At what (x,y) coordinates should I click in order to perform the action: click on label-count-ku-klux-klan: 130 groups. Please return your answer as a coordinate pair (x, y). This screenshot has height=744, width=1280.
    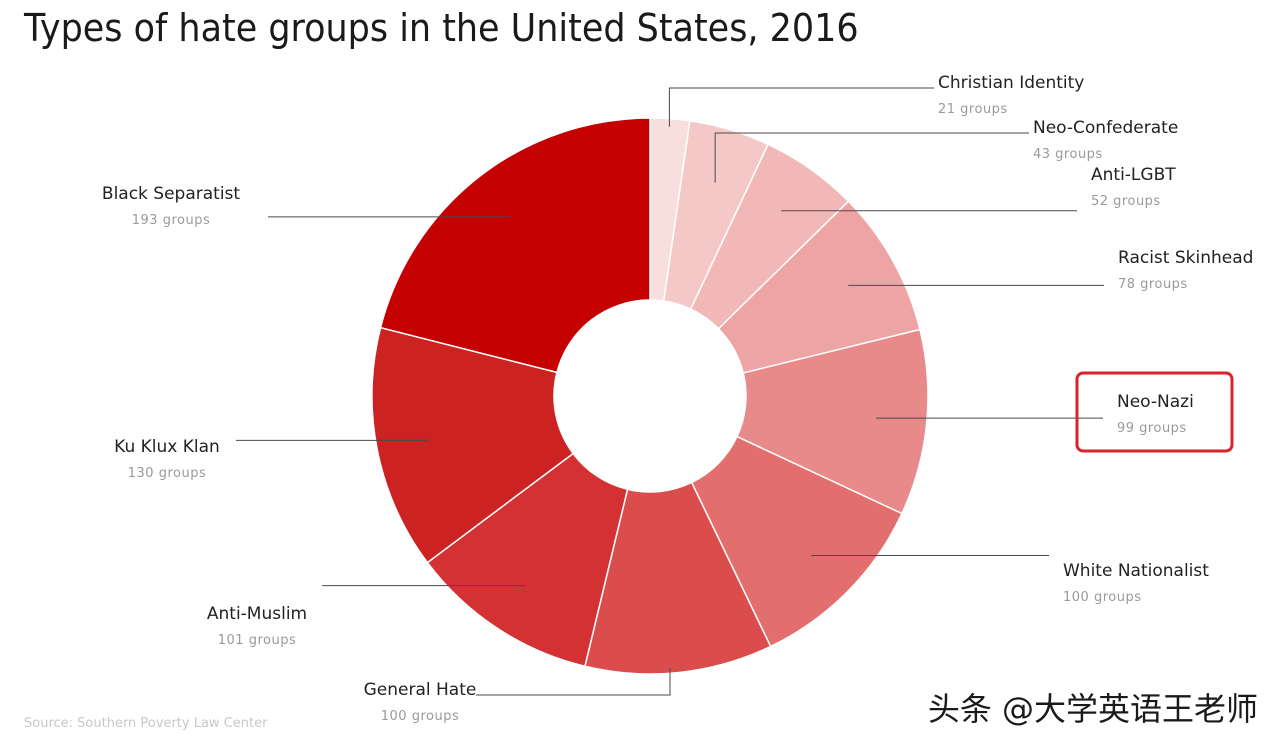
    Looking at the image, I should click on (167, 473).